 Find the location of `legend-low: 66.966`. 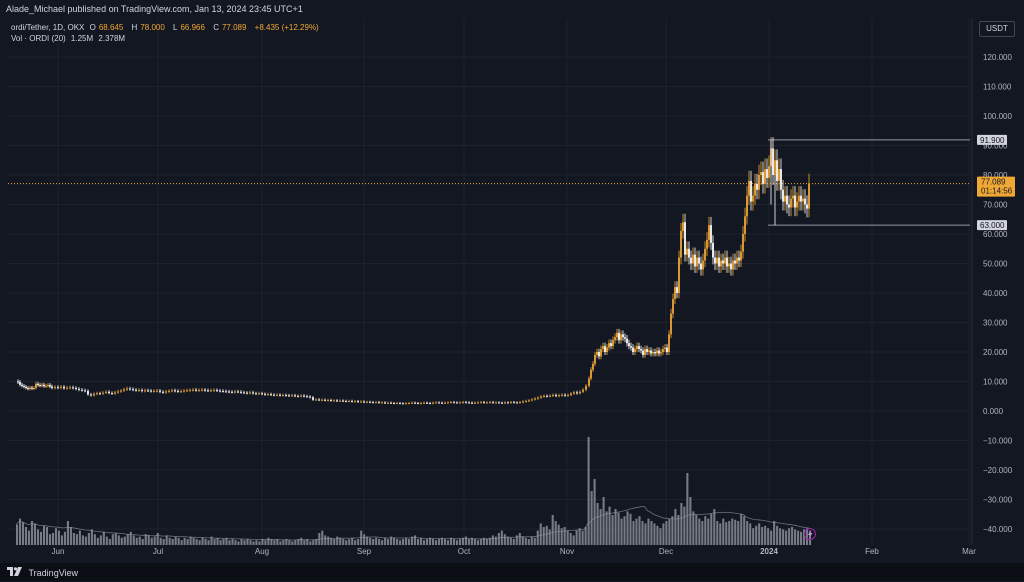

legend-low: 66.966 is located at coordinates (192, 27).